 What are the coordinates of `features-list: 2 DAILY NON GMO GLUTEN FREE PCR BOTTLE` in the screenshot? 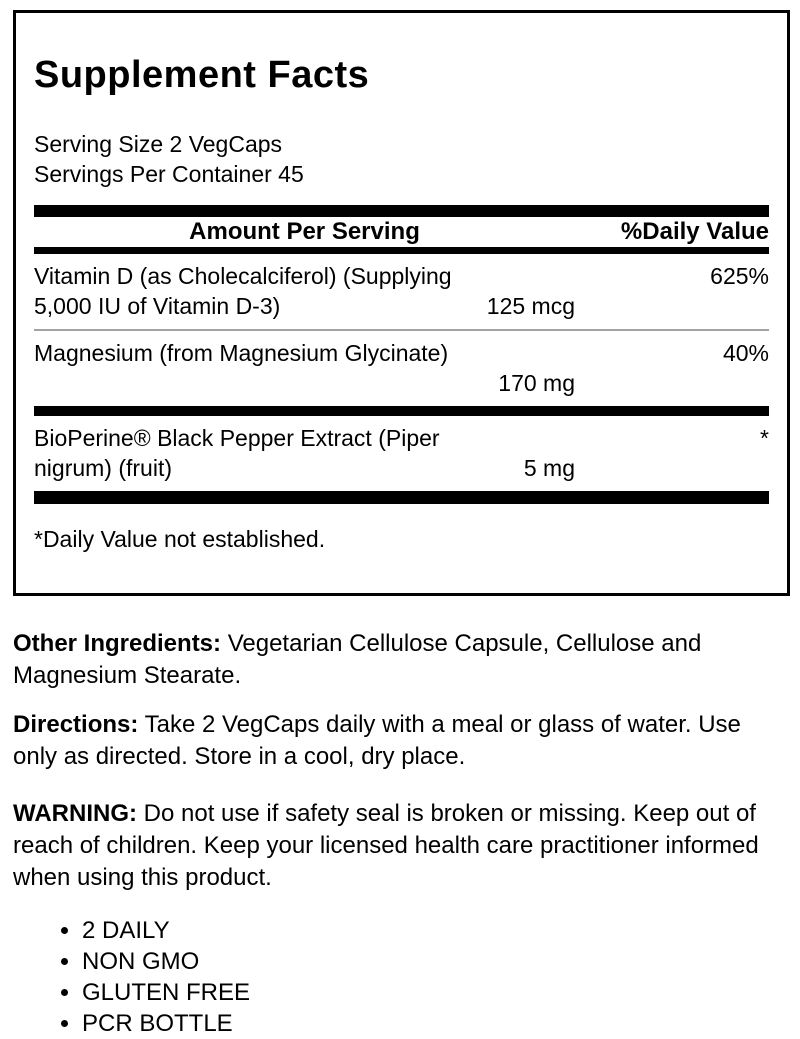 It's located at (396, 977).